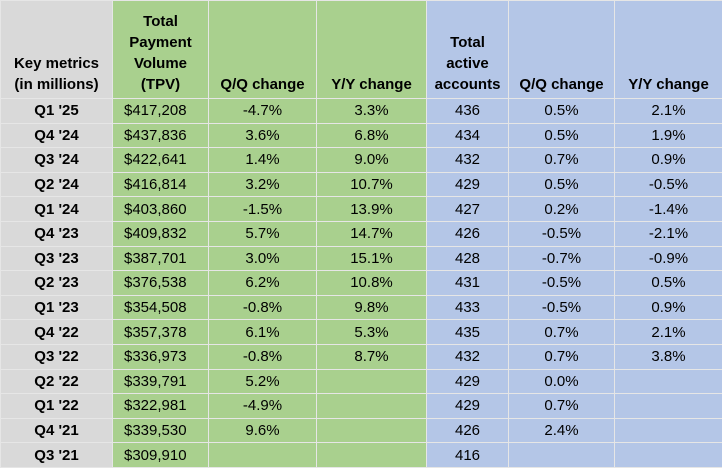  I want to click on row-label: Q1 '22, so click(57, 406).